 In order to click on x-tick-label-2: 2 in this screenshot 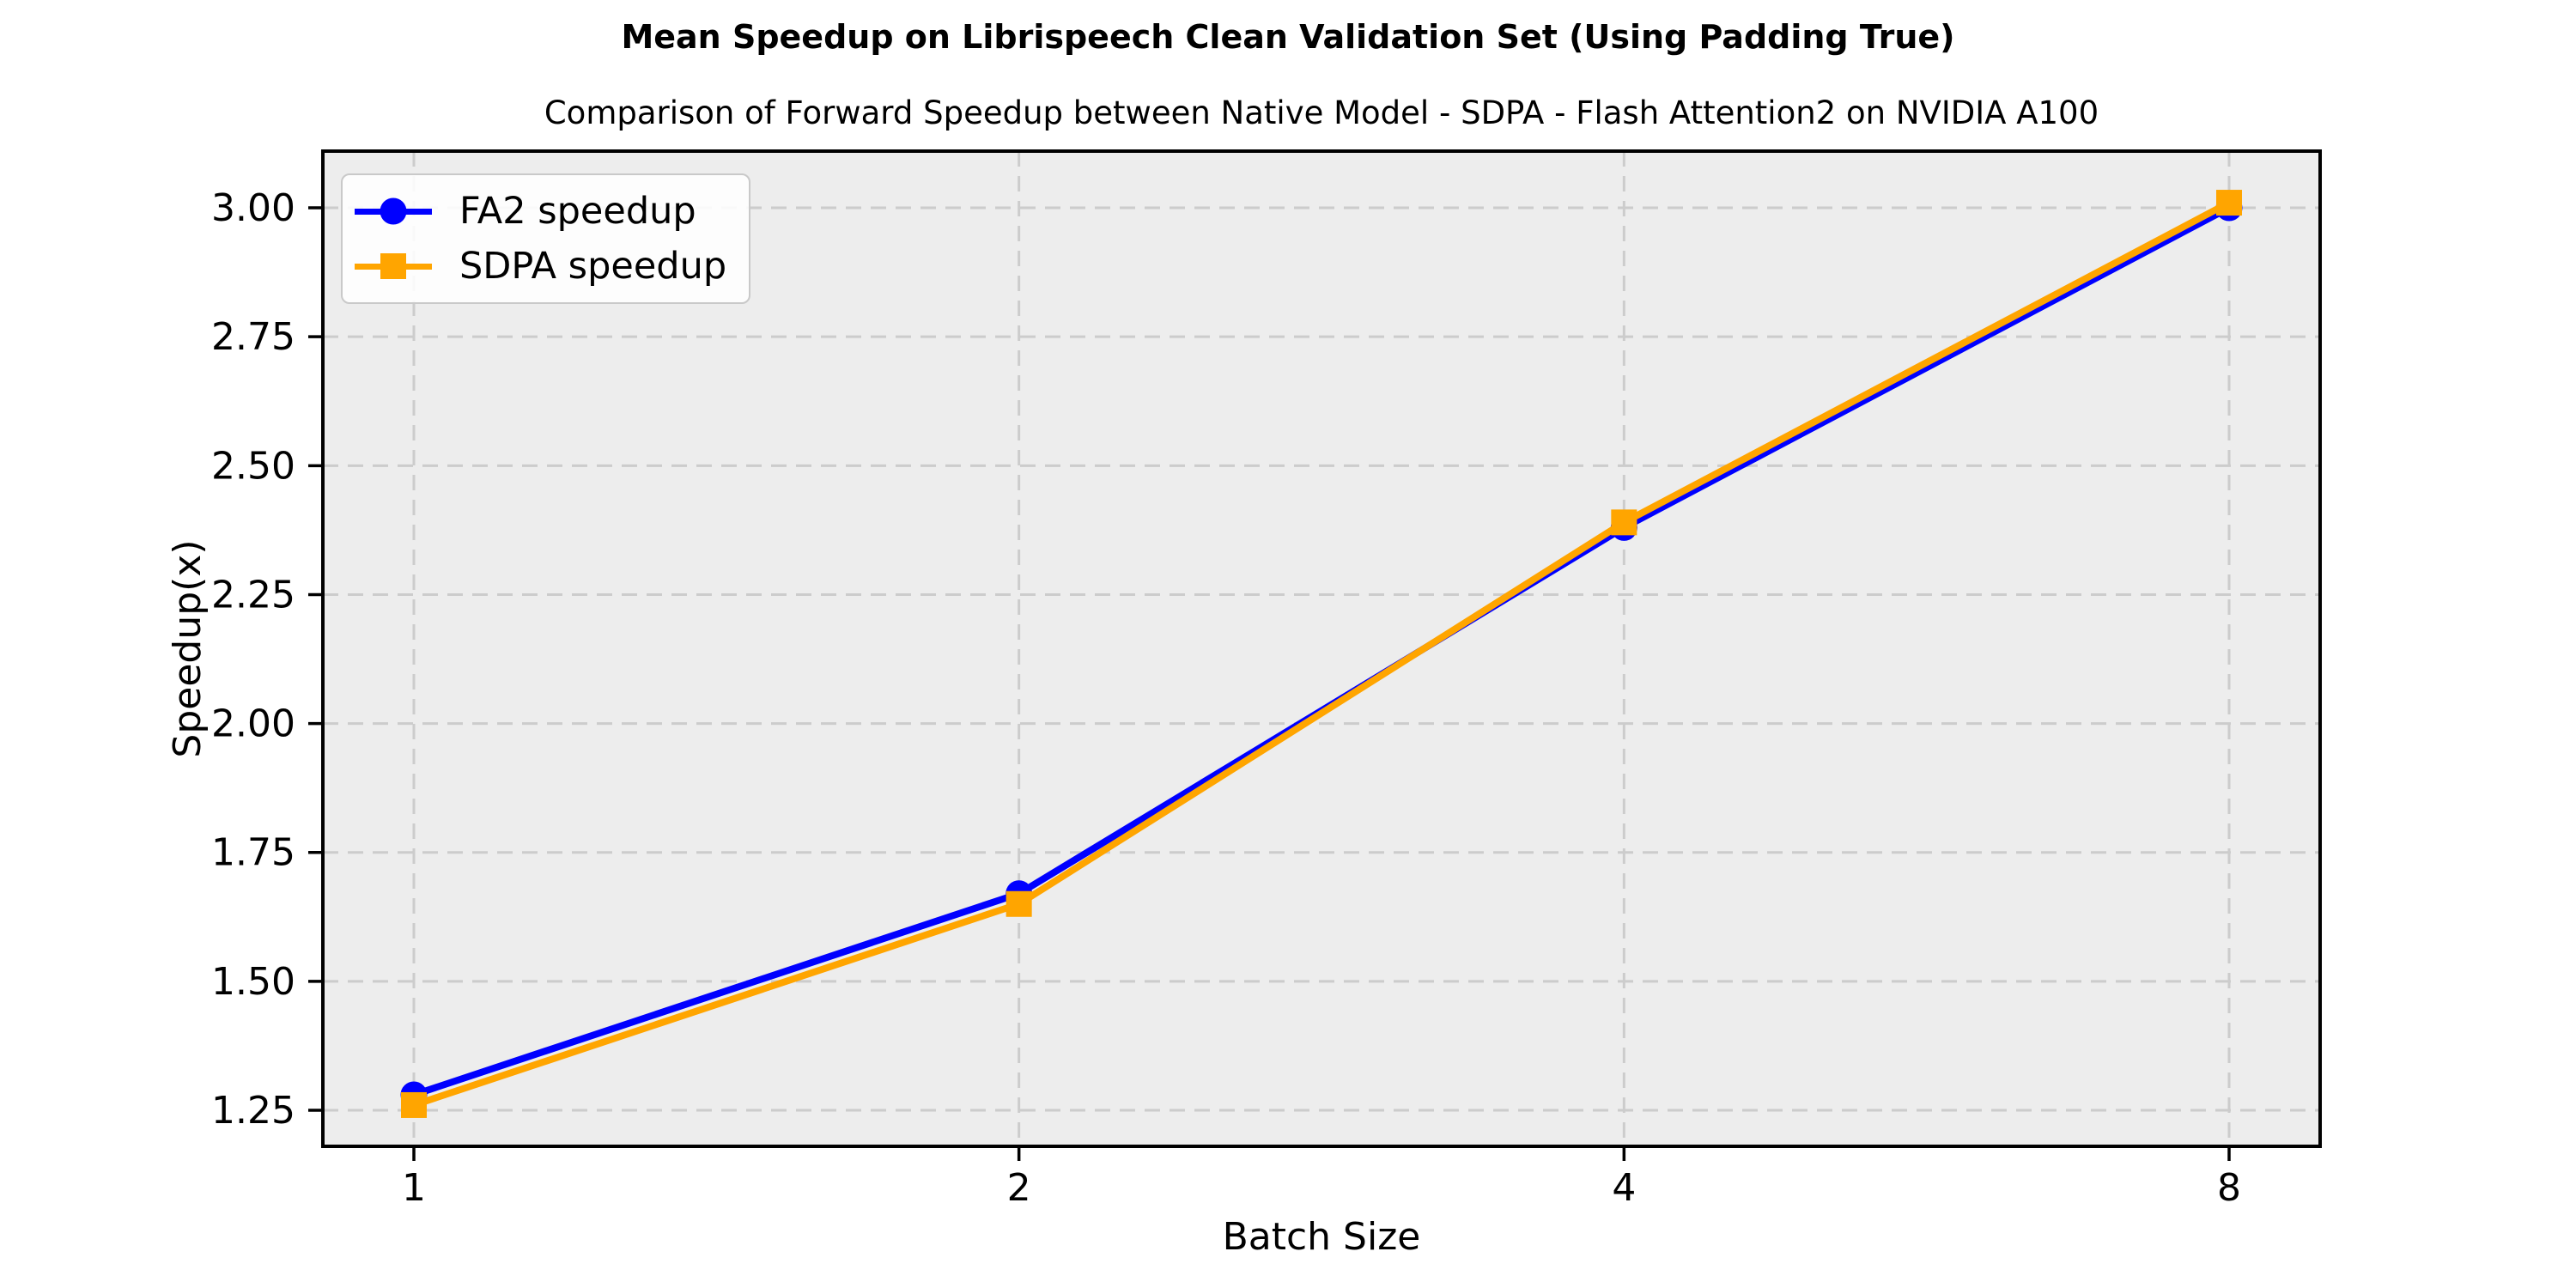, I will do `click(1019, 1188)`.